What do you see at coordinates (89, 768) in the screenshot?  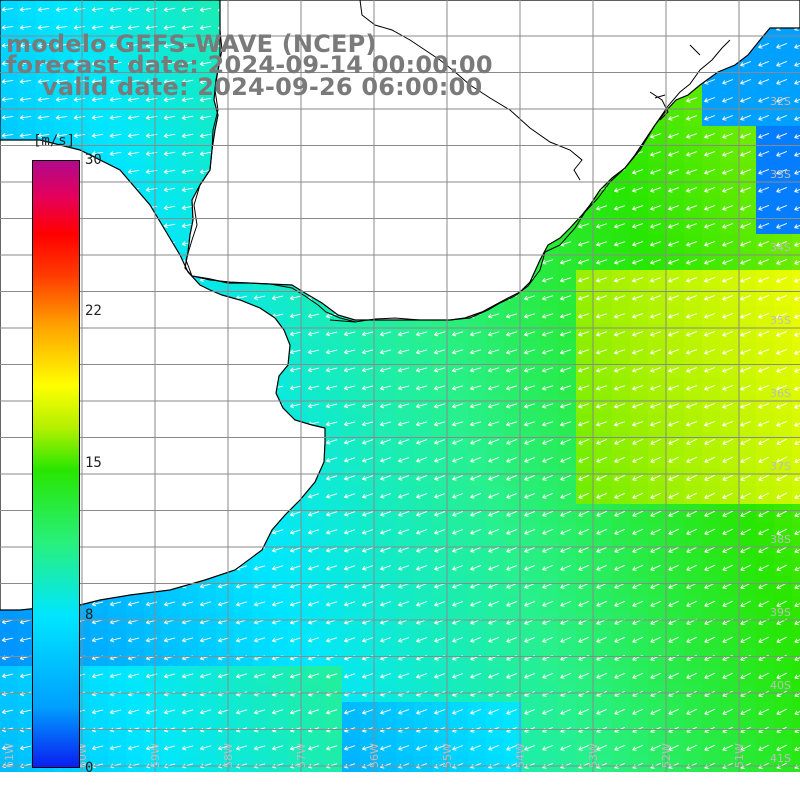 I see `colorbar-tick-0: 0` at bounding box center [89, 768].